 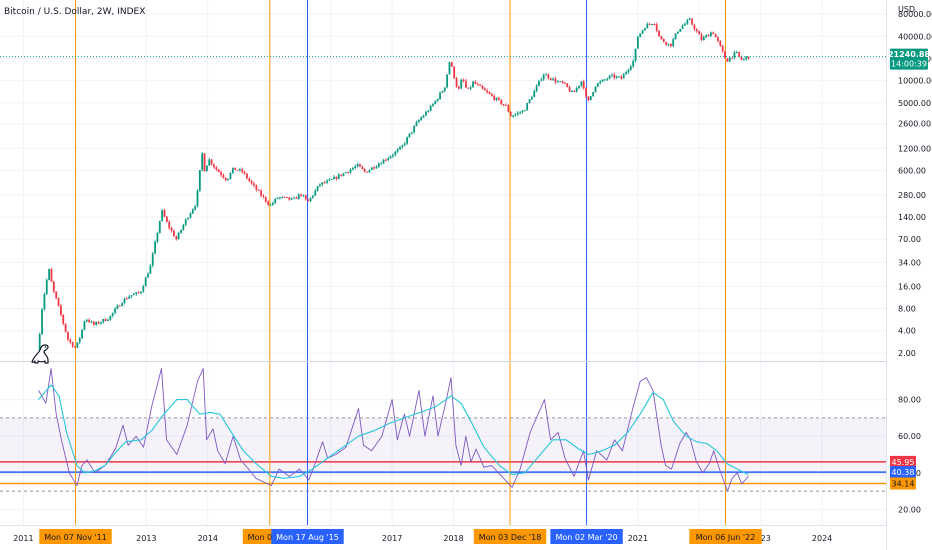 What do you see at coordinates (906, 9) in the screenshot?
I see `currency-label: USD` at bounding box center [906, 9].